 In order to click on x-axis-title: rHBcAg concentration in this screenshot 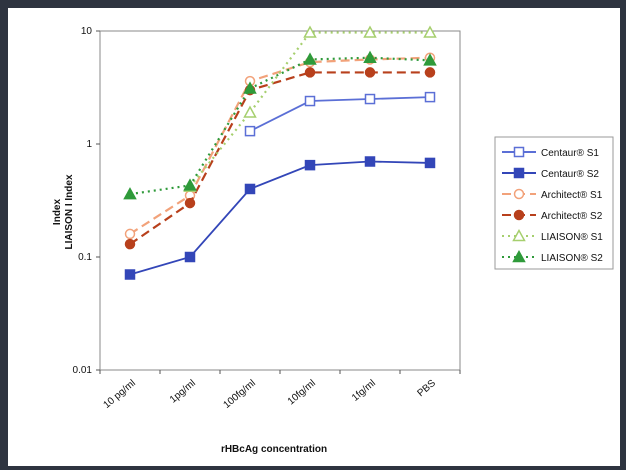, I will do `click(274, 449)`.